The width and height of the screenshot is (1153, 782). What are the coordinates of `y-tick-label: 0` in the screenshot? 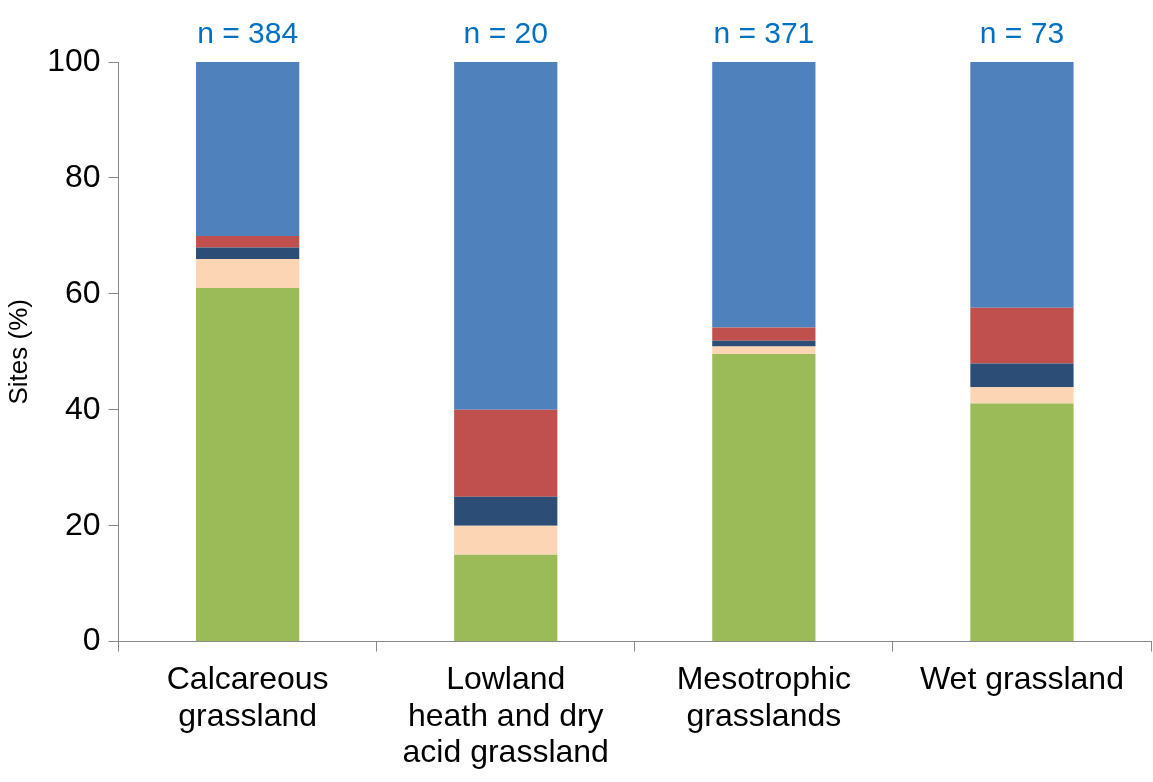 It's located at (91, 639).